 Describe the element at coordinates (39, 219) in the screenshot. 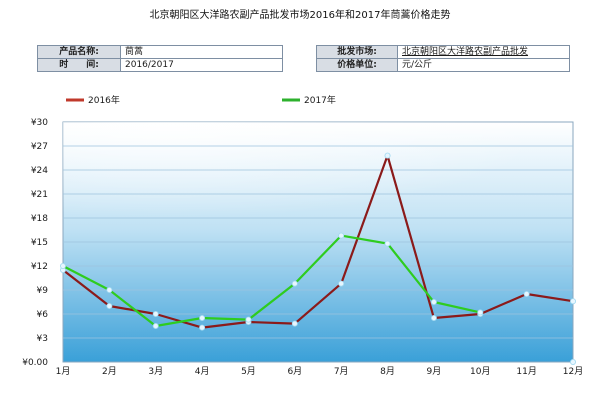

I see `y-tick-label: ¥18` at that location.